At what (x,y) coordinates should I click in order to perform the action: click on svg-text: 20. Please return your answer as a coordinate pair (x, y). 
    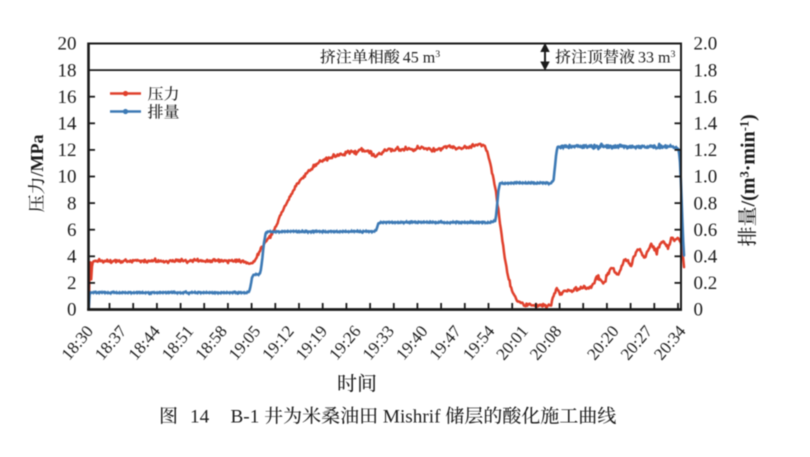
    Looking at the image, I should click on (67, 44).